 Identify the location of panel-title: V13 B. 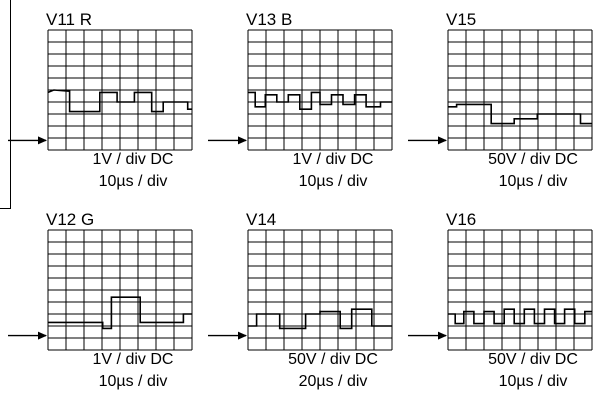
(269, 19).